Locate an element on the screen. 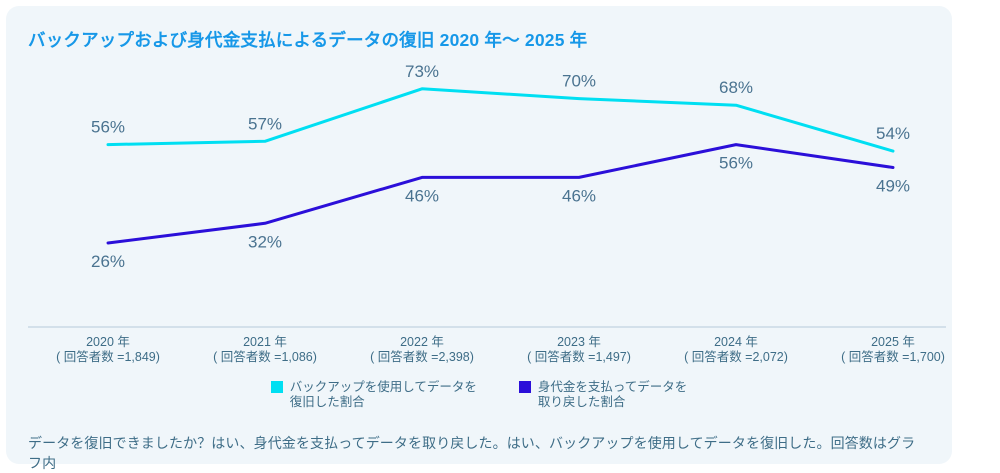  x-axis-respondents: ( 回答者数 =1,086) is located at coordinates (265, 357).